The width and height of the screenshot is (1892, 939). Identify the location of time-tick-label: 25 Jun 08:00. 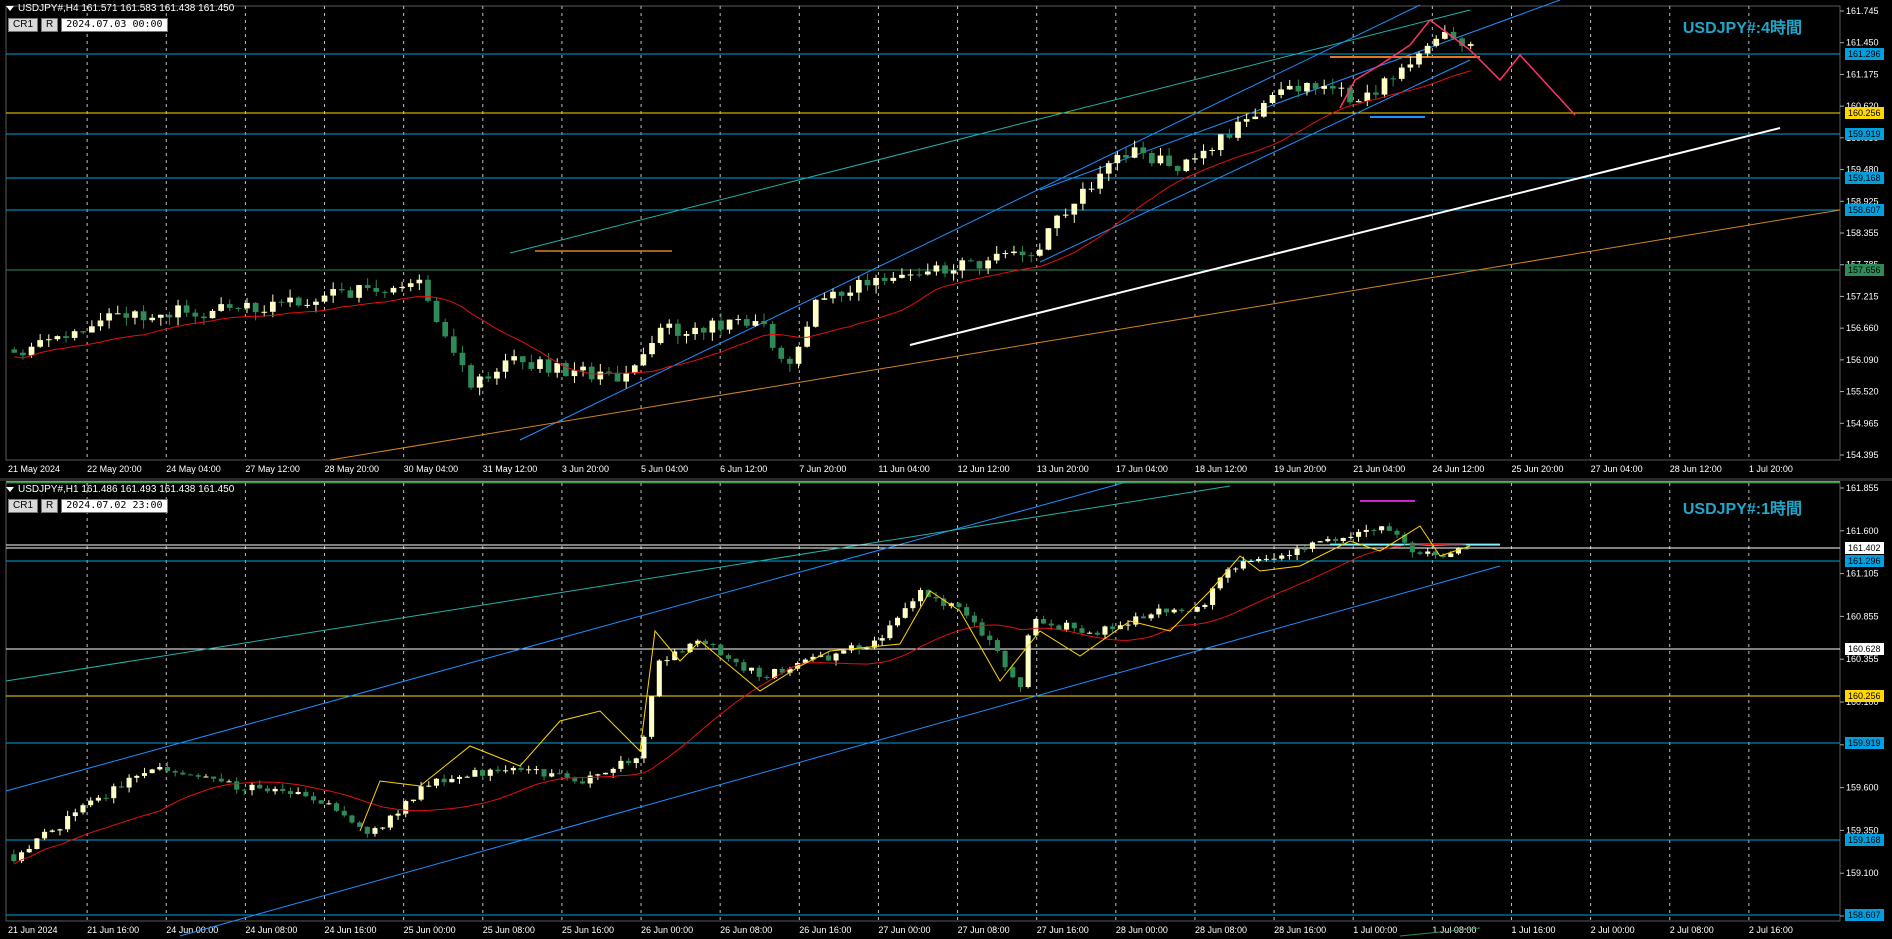
(509, 930).